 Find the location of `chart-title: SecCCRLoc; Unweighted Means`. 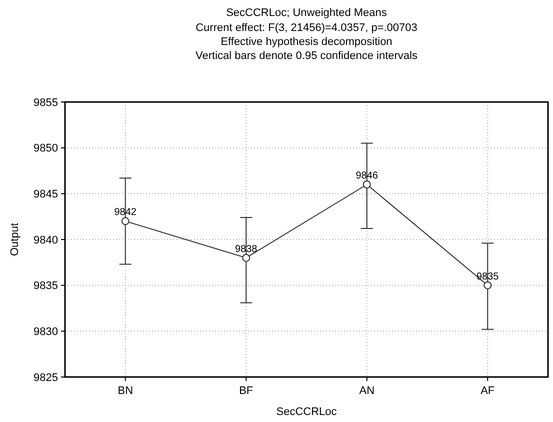

chart-title: SecCCRLoc; Unweighted Means is located at coordinates (307, 13).